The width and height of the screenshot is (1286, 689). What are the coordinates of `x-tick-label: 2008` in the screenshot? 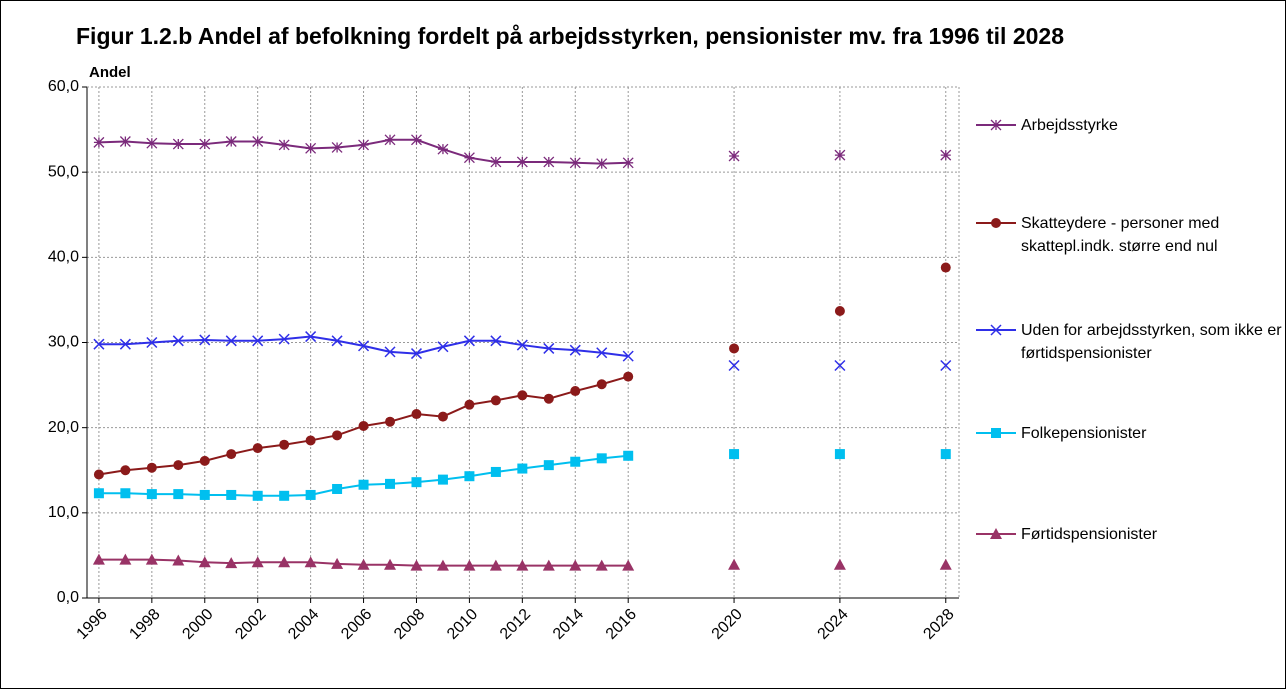 It's located at (409, 624).